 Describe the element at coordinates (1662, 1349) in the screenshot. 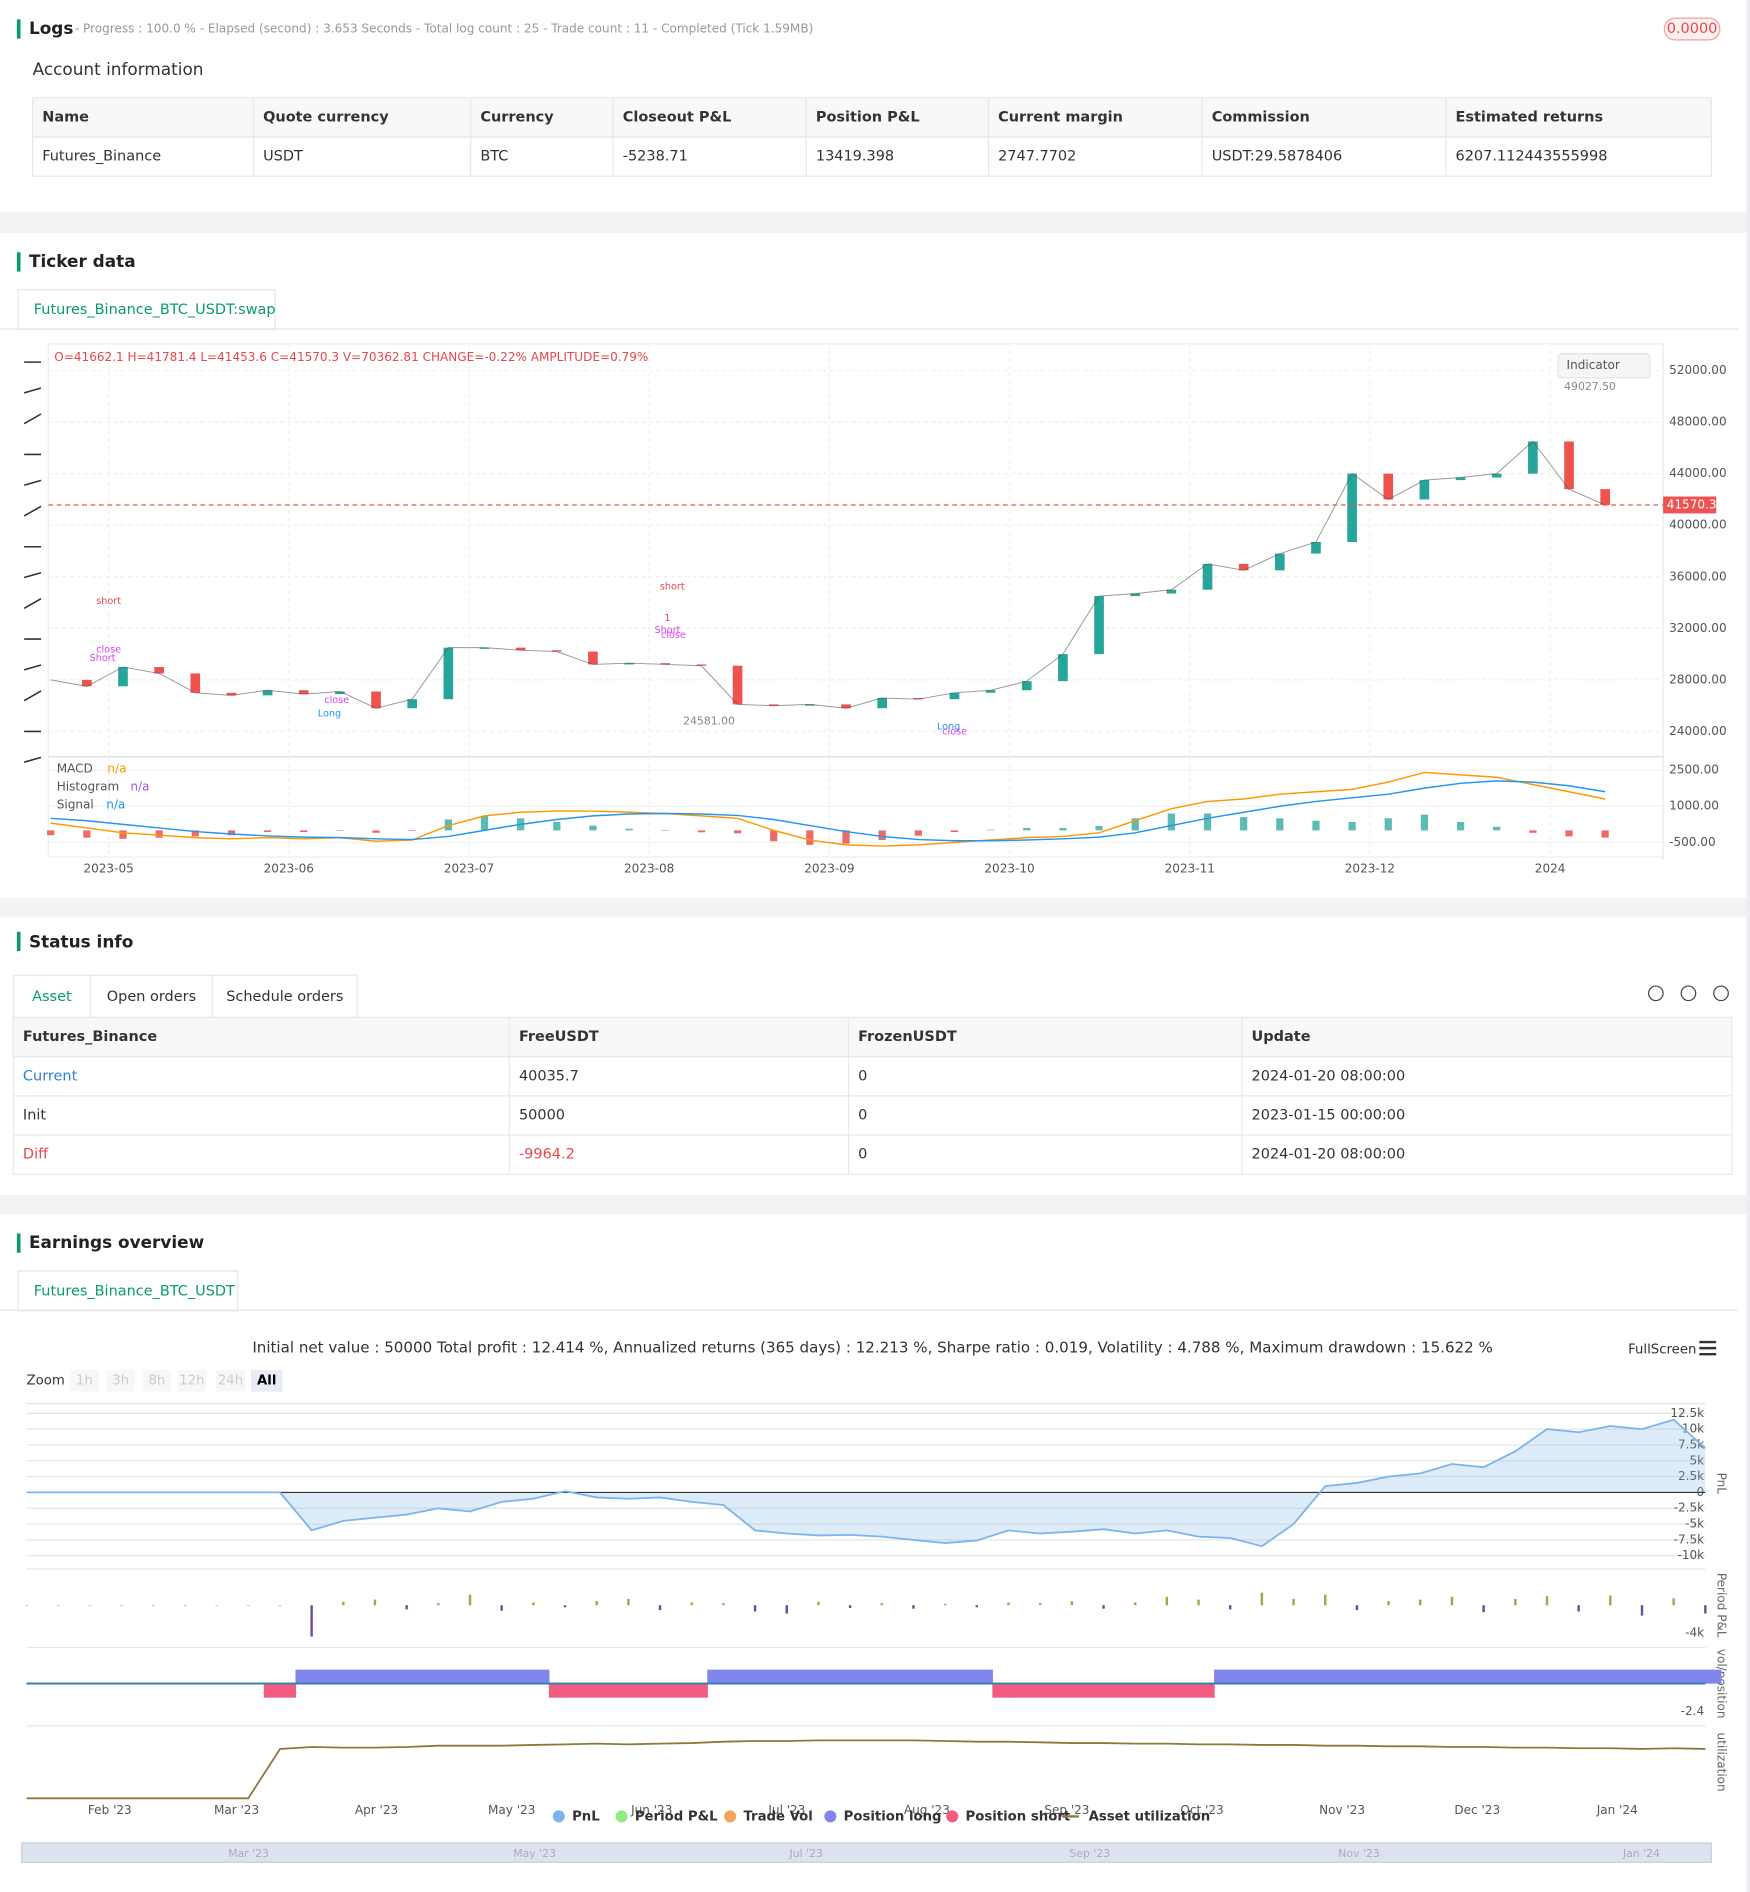

I see `fullscreen: FullScreen` at that location.